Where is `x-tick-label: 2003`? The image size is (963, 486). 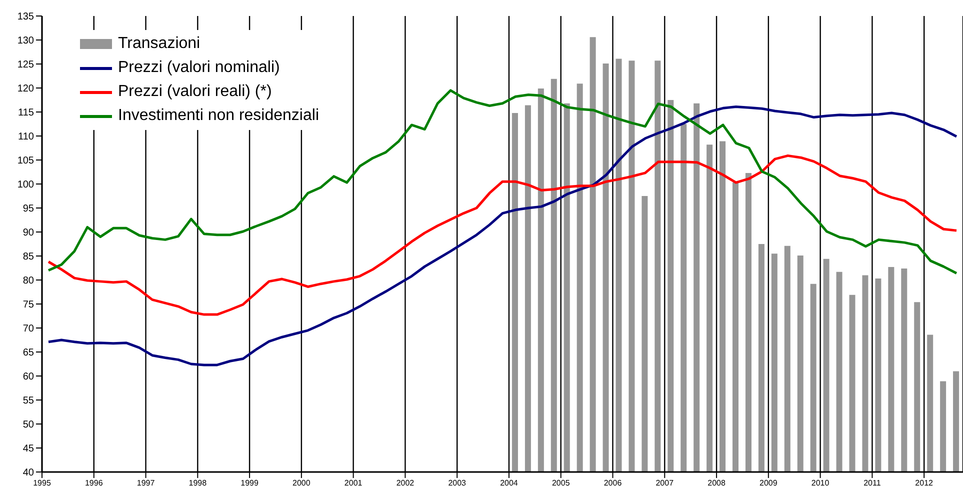 x-tick-label: 2003 is located at coordinates (457, 482).